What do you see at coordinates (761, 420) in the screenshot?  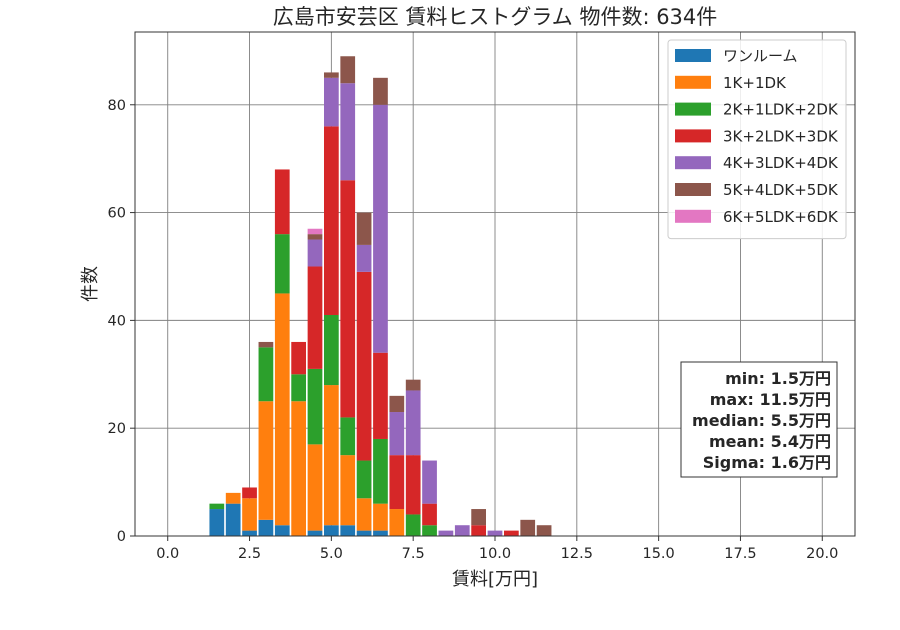 I see `stats-line: median: 5.5万円` at bounding box center [761, 420].